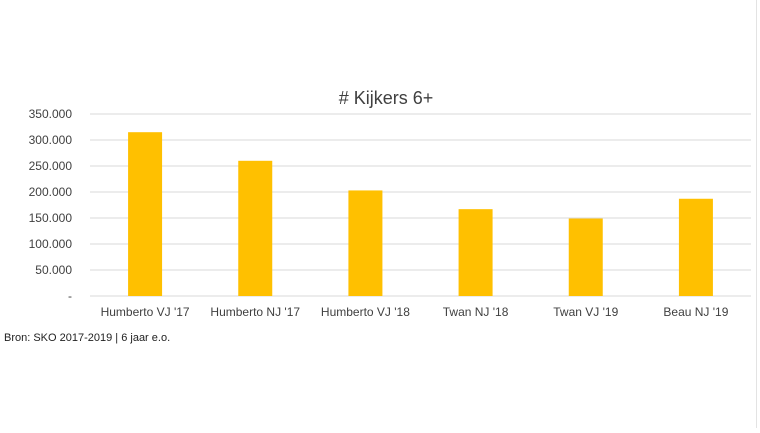  Describe the element at coordinates (70, 296) in the screenshot. I see `y-tick-label: -` at that location.